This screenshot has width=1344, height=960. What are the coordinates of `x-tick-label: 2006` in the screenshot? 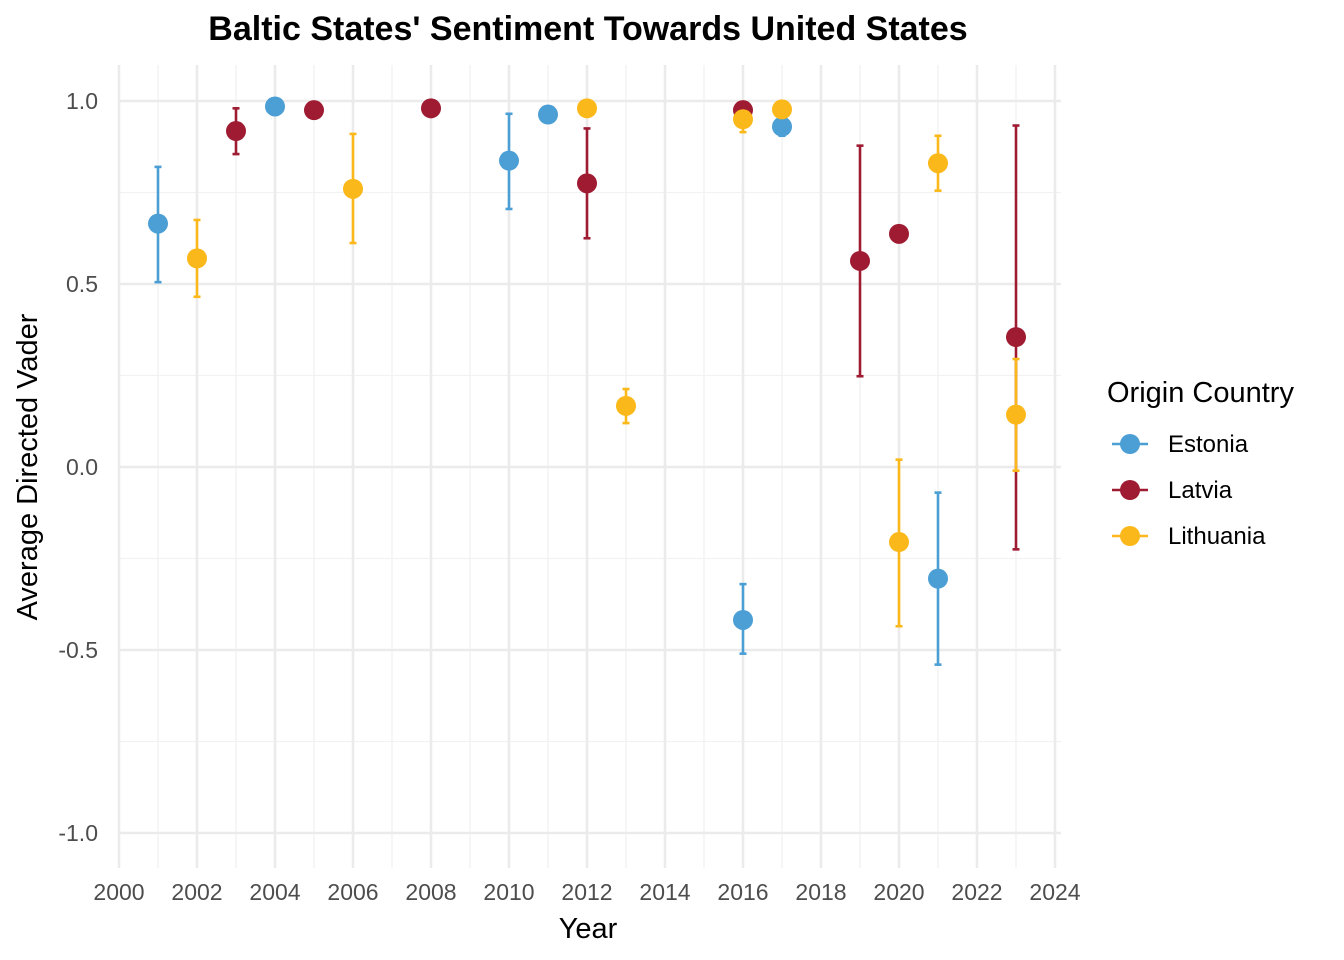 It's located at (352, 892).